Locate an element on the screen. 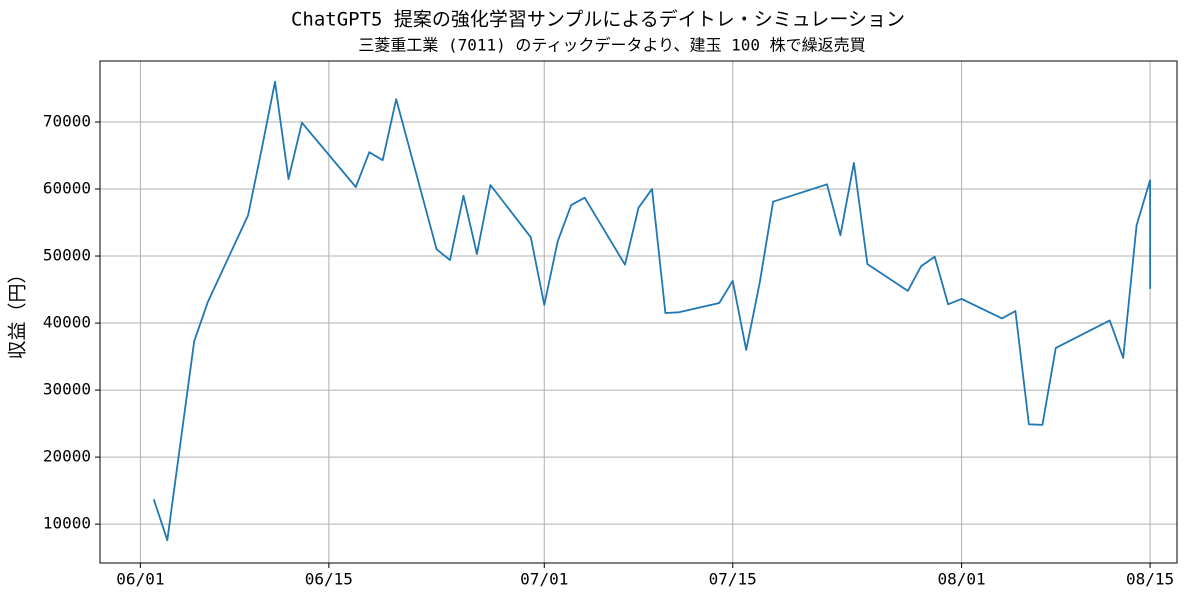  y-tick-label: 20000 is located at coordinates (67, 456).